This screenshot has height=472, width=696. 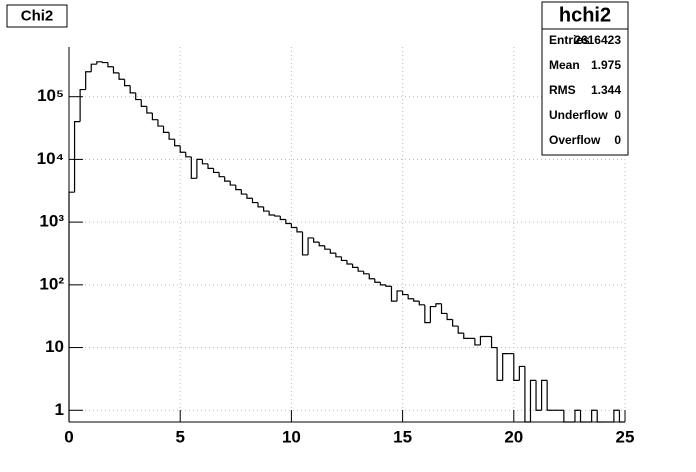 What do you see at coordinates (625, 436) in the screenshot?
I see `x-tick-label: 25` at bounding box center [625, 436].